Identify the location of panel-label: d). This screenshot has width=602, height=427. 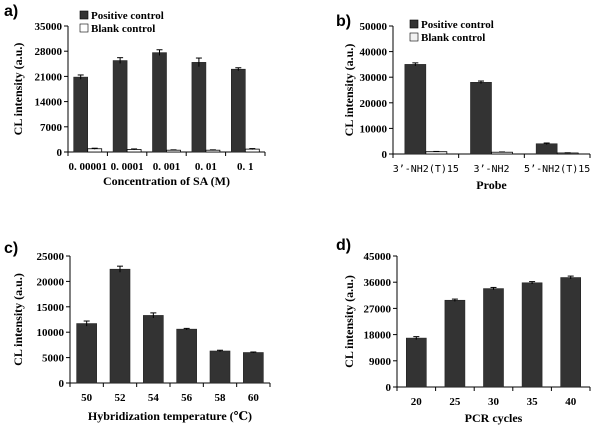
(343, 245).